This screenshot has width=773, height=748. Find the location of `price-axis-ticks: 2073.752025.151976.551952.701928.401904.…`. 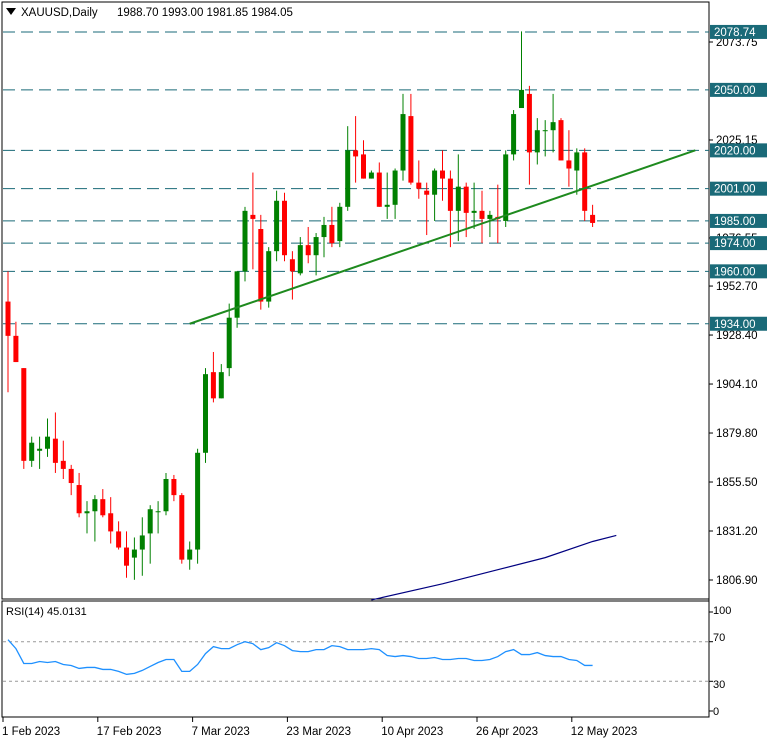

price-axis-ticks: 2073.752025.151976.551952.701928.401904.… is located at coordinates (733, 312).